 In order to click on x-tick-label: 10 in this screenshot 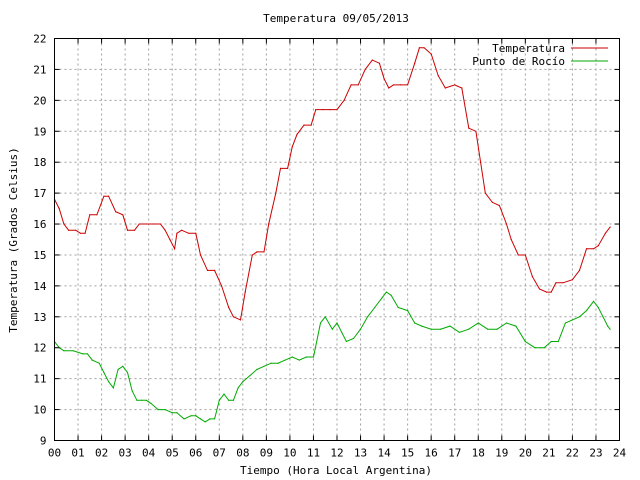, I will do `click(289, 453)`.